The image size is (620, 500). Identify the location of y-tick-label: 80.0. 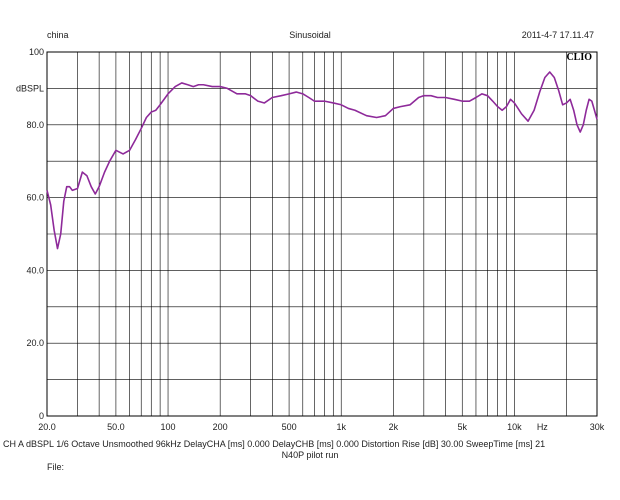
(35, 125).